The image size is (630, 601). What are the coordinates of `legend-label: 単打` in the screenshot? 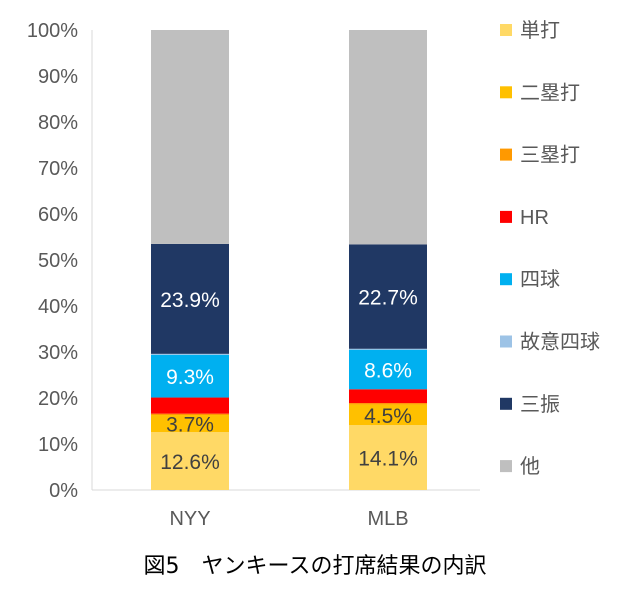 It's located at (540, 30).